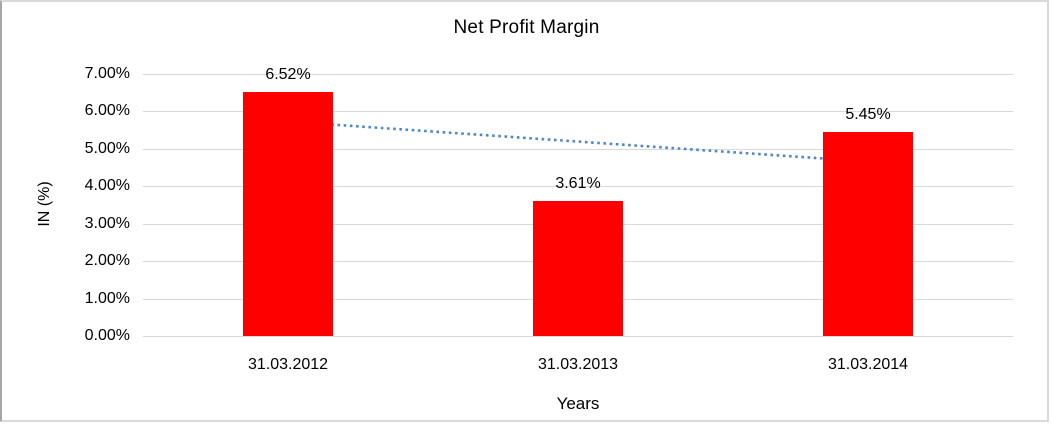  Describe the element at coordinates (107, 148) in the screenshot. I see `y-tick-label: 5.00%` at that location.